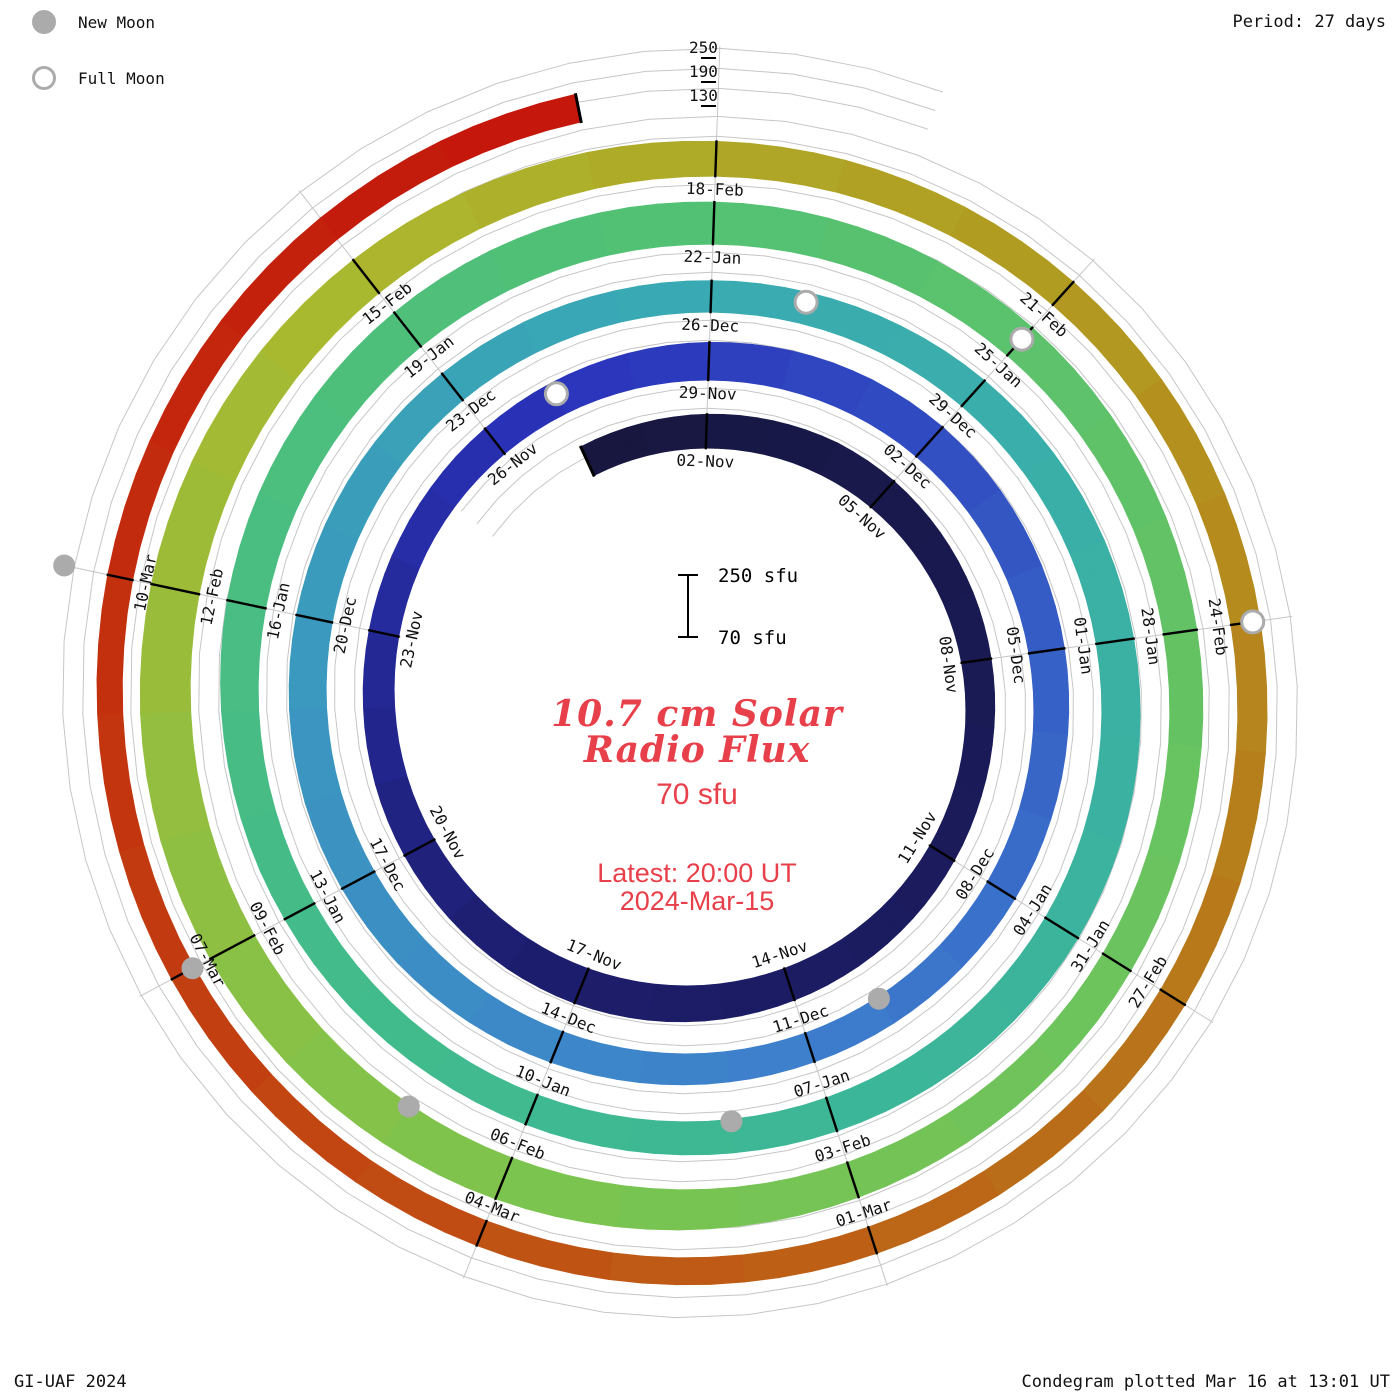 This screenshot has height=1400, width=1400. What do you see at coordinates (697, 901) in the screenshot?
I see `latest-date-label: 2024-Mar-15` at bounding box center [697, 901].